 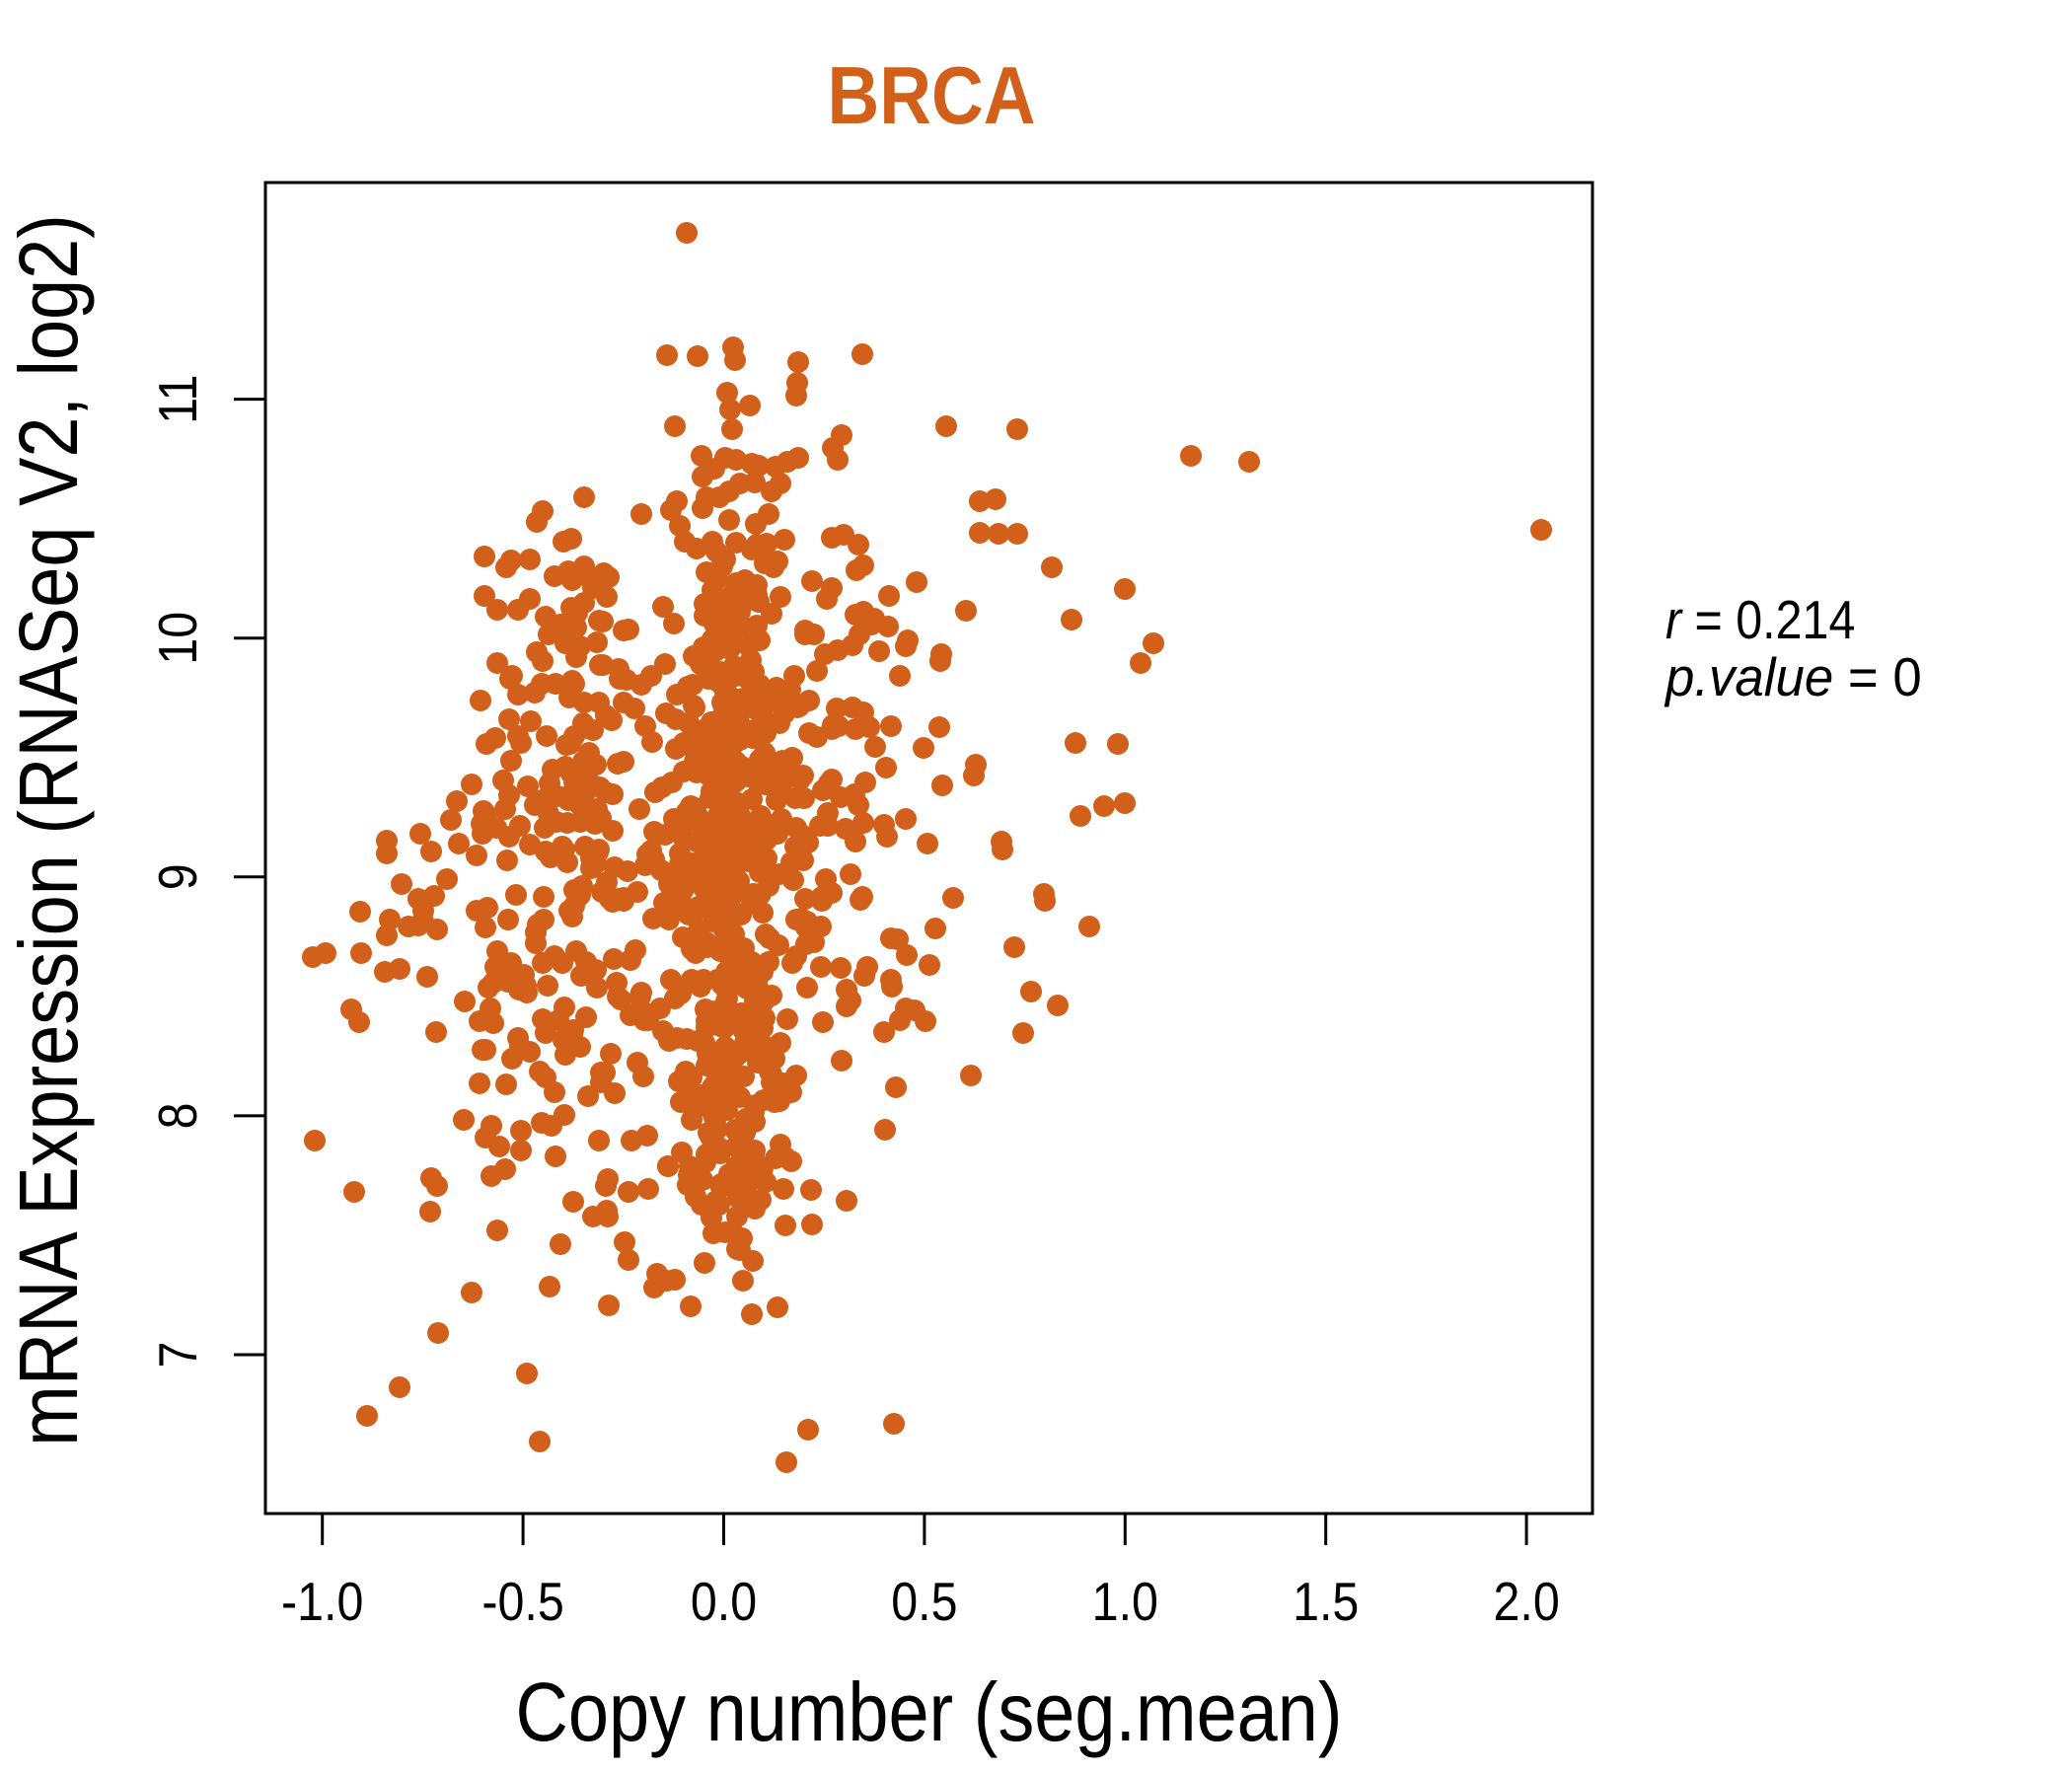 What do you see at coordinates (522, 1602) in the screenshot?
I see `svg-text: -0.5` at bounding box center [522, 1602].